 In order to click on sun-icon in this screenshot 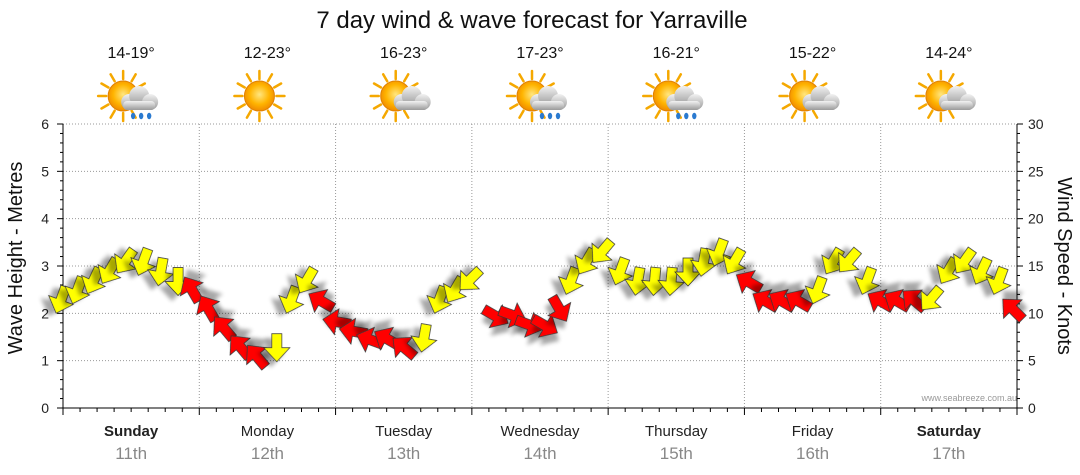, I will do `click(259, 96)`.